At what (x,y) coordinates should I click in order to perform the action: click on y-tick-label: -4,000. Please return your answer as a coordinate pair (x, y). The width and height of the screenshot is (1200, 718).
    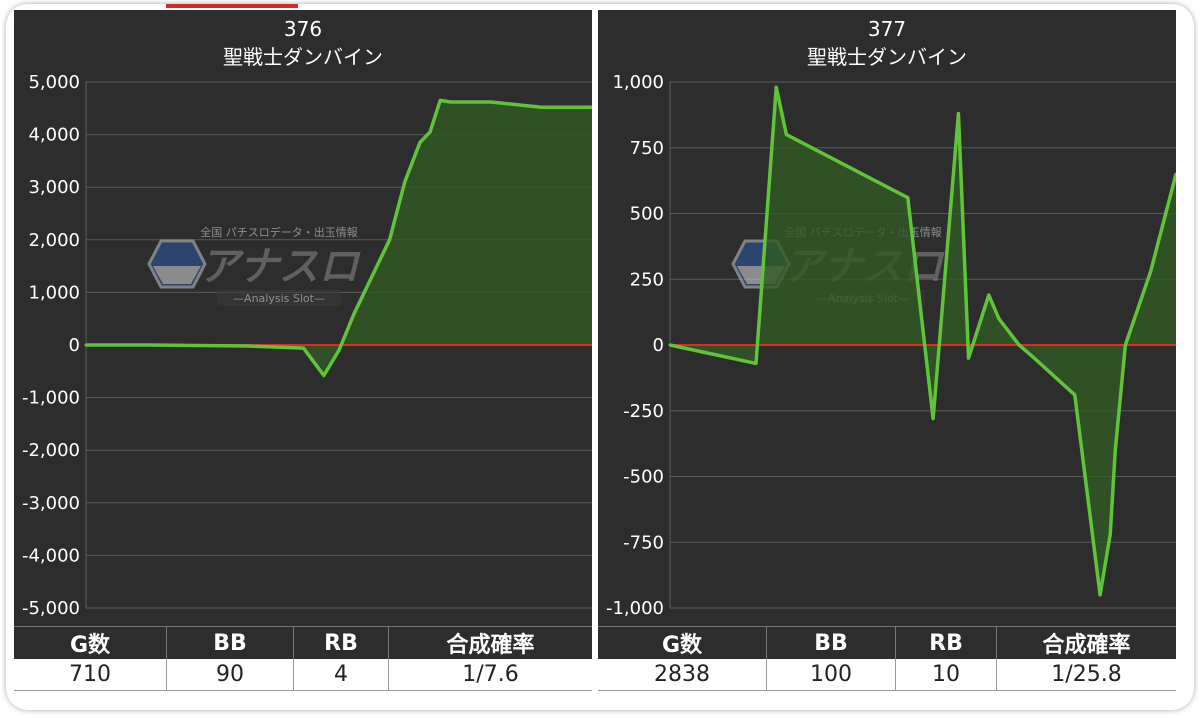
    Looking at the image, I should click on (51, 555).